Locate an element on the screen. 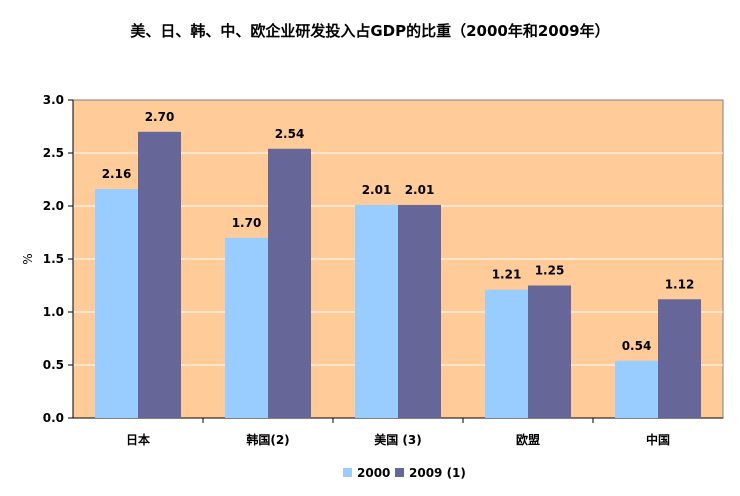 The height and width of the screenshot is (496, 740). x-tick-label: 中国 is located at coordinates (658, 439).